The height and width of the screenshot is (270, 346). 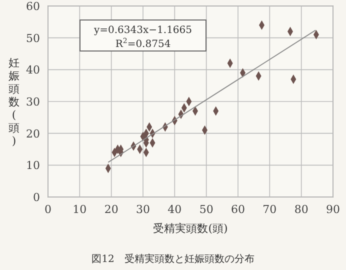 What do you see at coordinates (33, 133) in the screenshot?
I see `y-tick-label: 20` at bounding box center [33, 133].